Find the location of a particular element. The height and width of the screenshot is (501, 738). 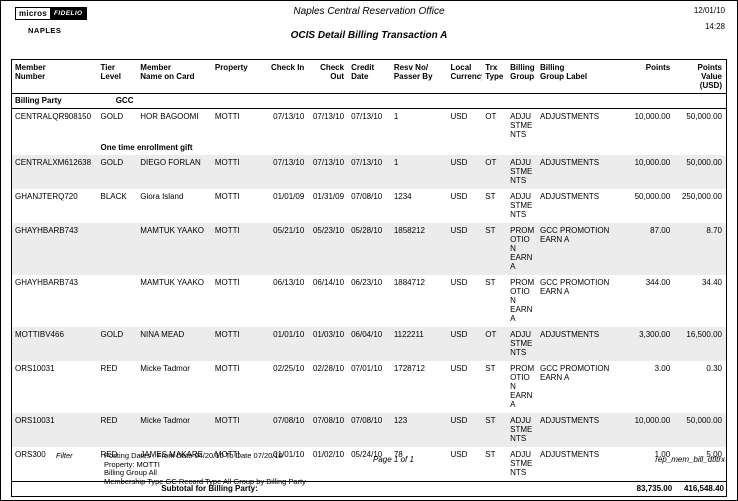

cell-member-name: Micke Tadmor is located at coordinates (165, 368).